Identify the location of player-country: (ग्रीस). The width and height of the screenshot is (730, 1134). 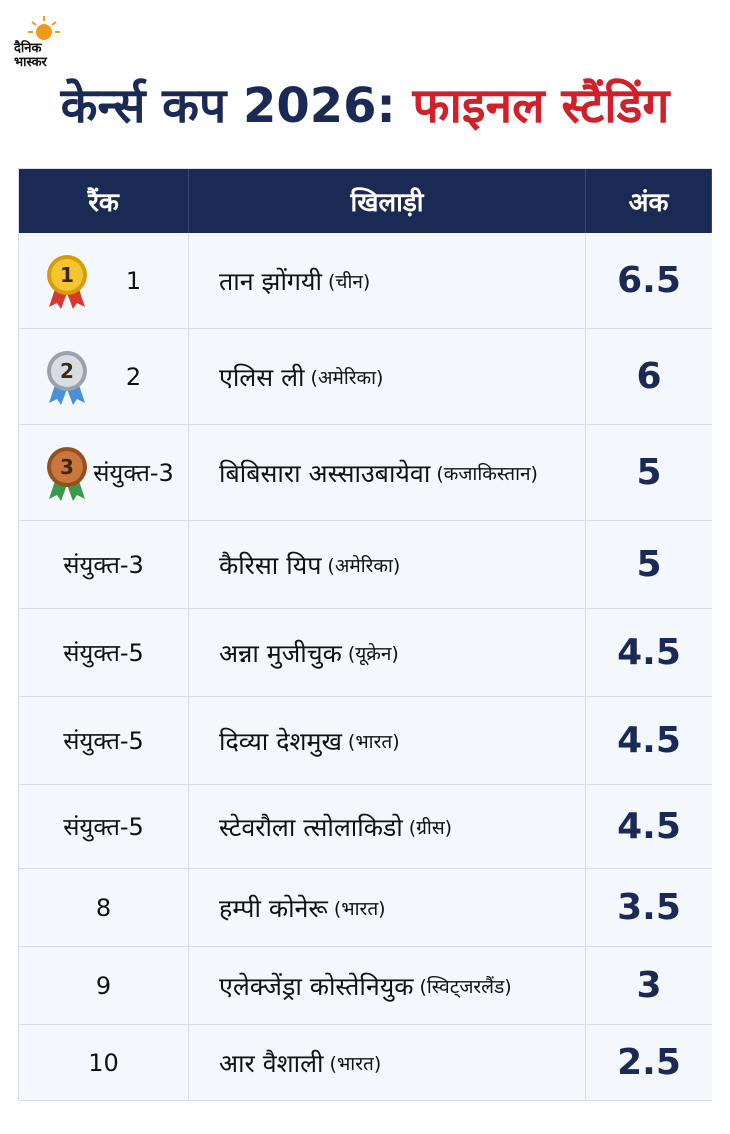
(430, 827).